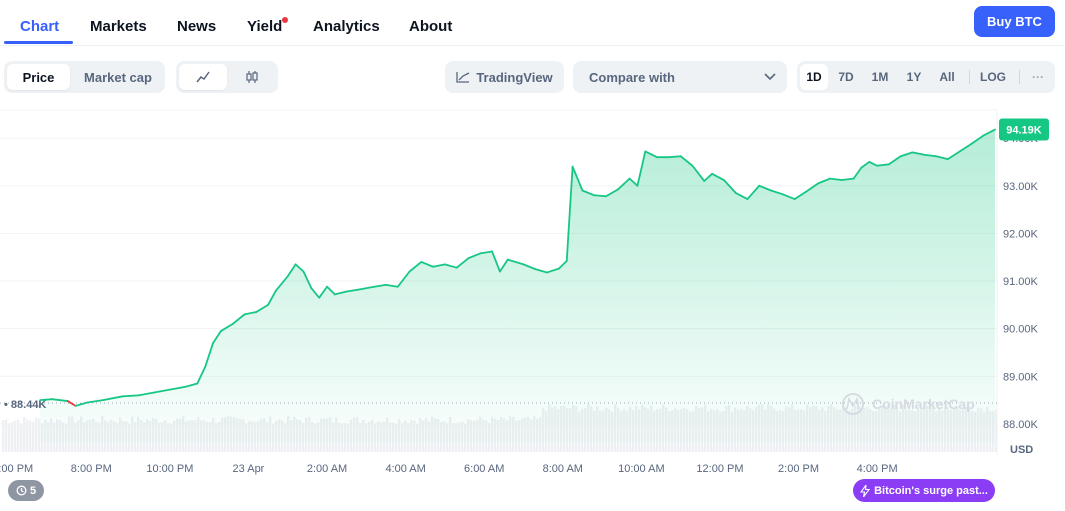  What do you see at coordinates (1021, 377) in the screenshot?
I see `y-tick-label: 89.00K` at bounding box center [1021, 377].